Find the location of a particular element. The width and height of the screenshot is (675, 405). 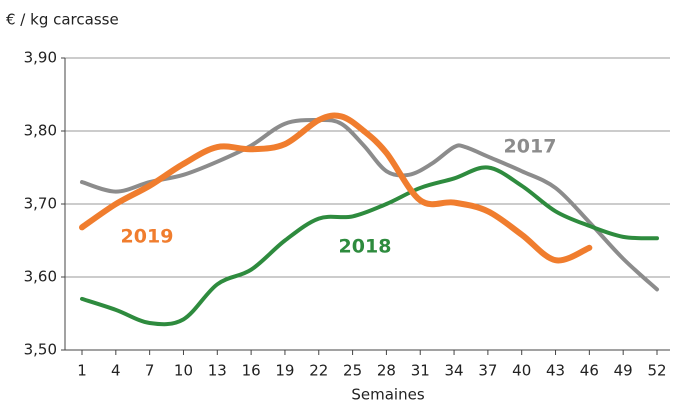

y-tick-label: 3,70 is located at coordinates (40, 204).